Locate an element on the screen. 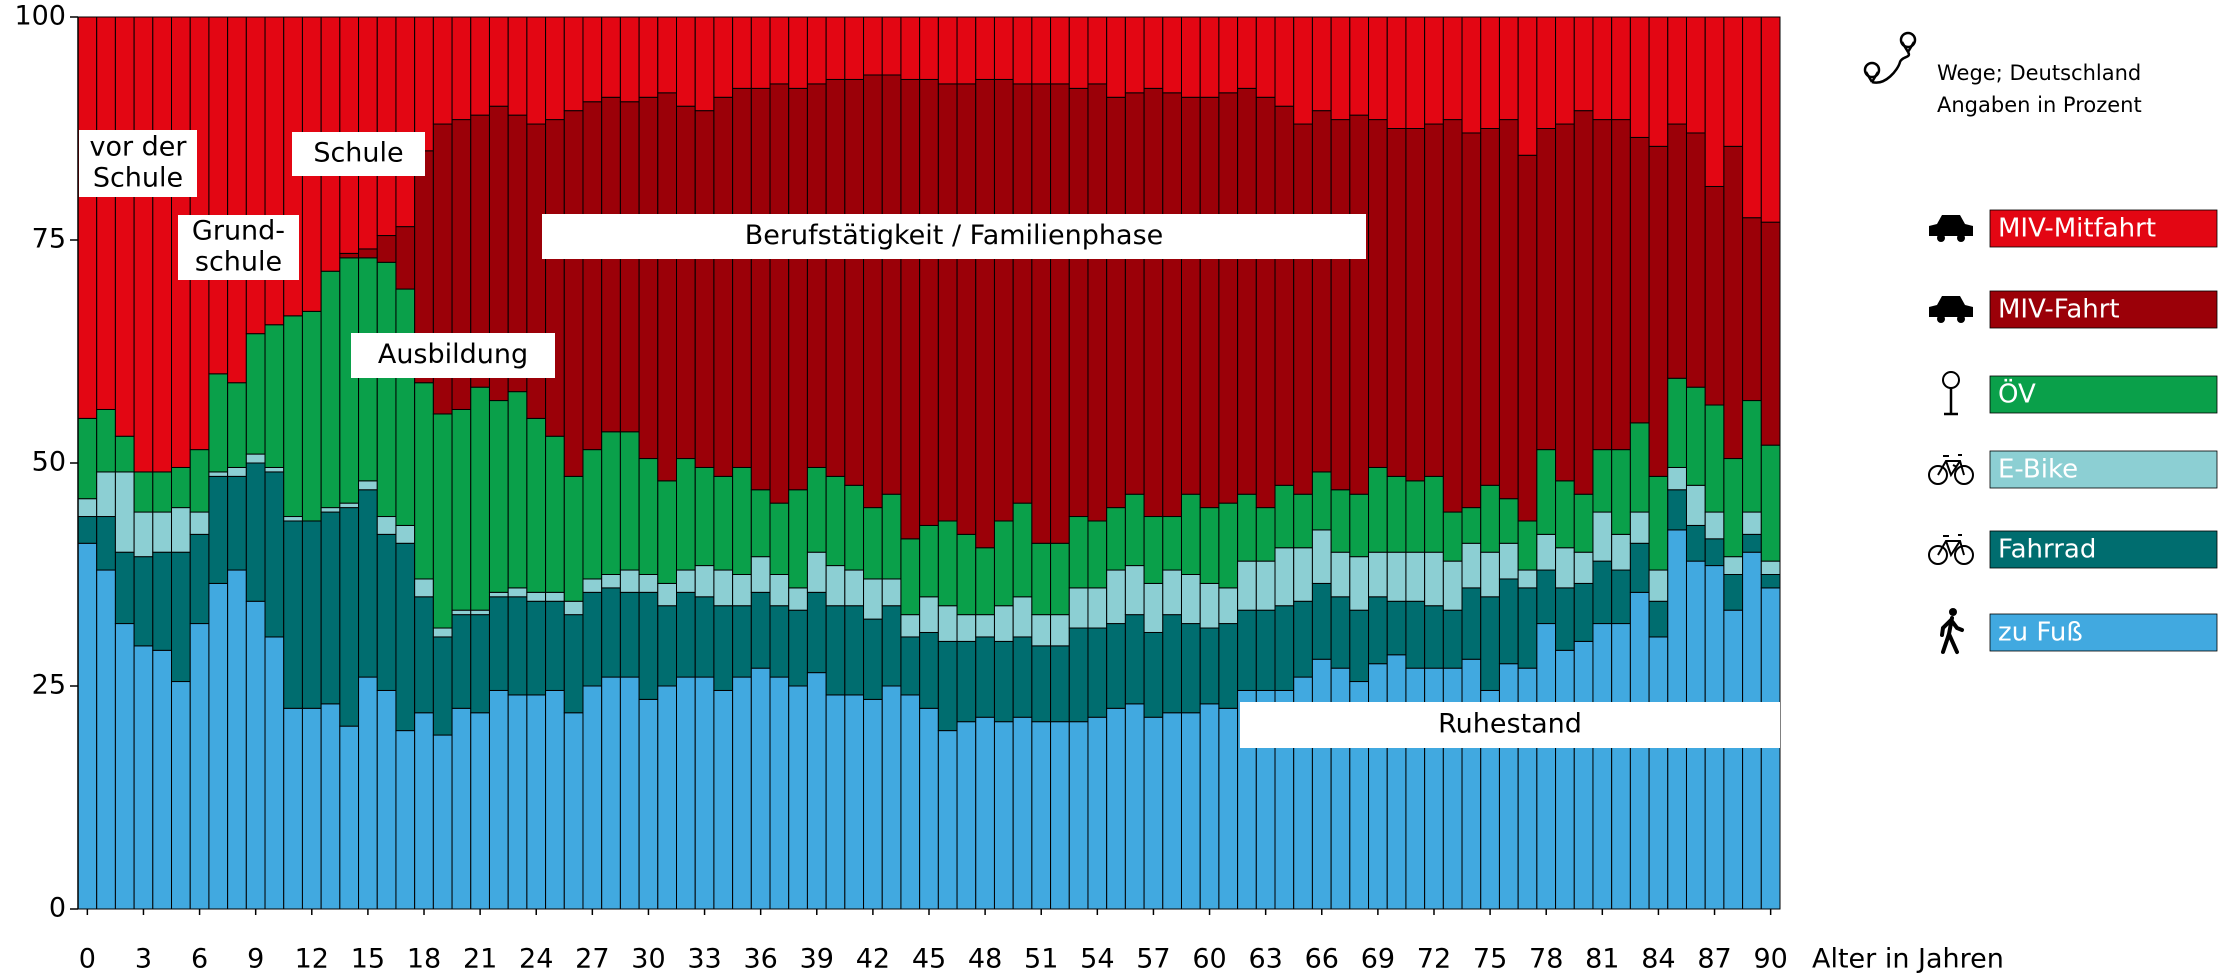 The width and height of the screenshot is (2220, 977). x-tick-label: 27 is located at coordinates (592, 959).